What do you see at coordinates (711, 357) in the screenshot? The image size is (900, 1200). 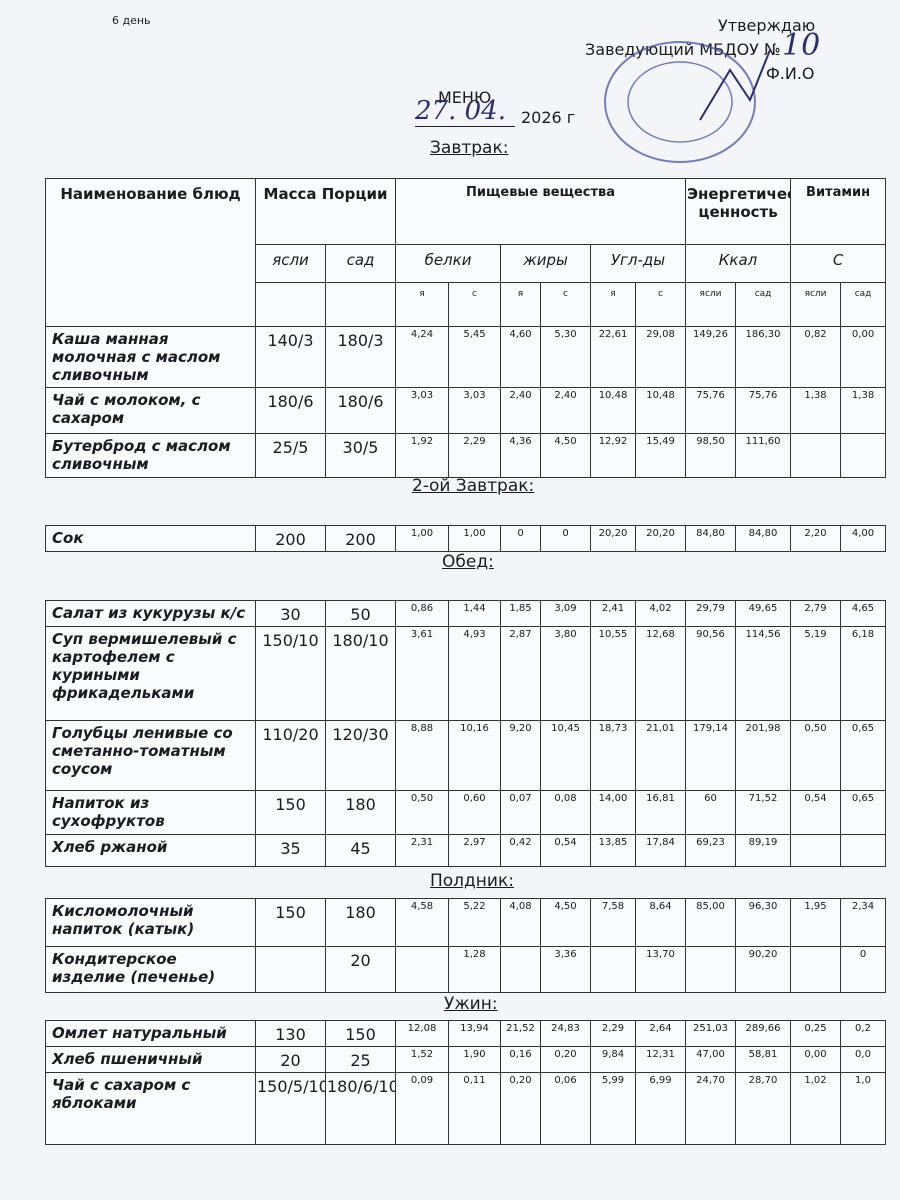 I see `dish-value: 149,26` at bounding box center [711, 357].